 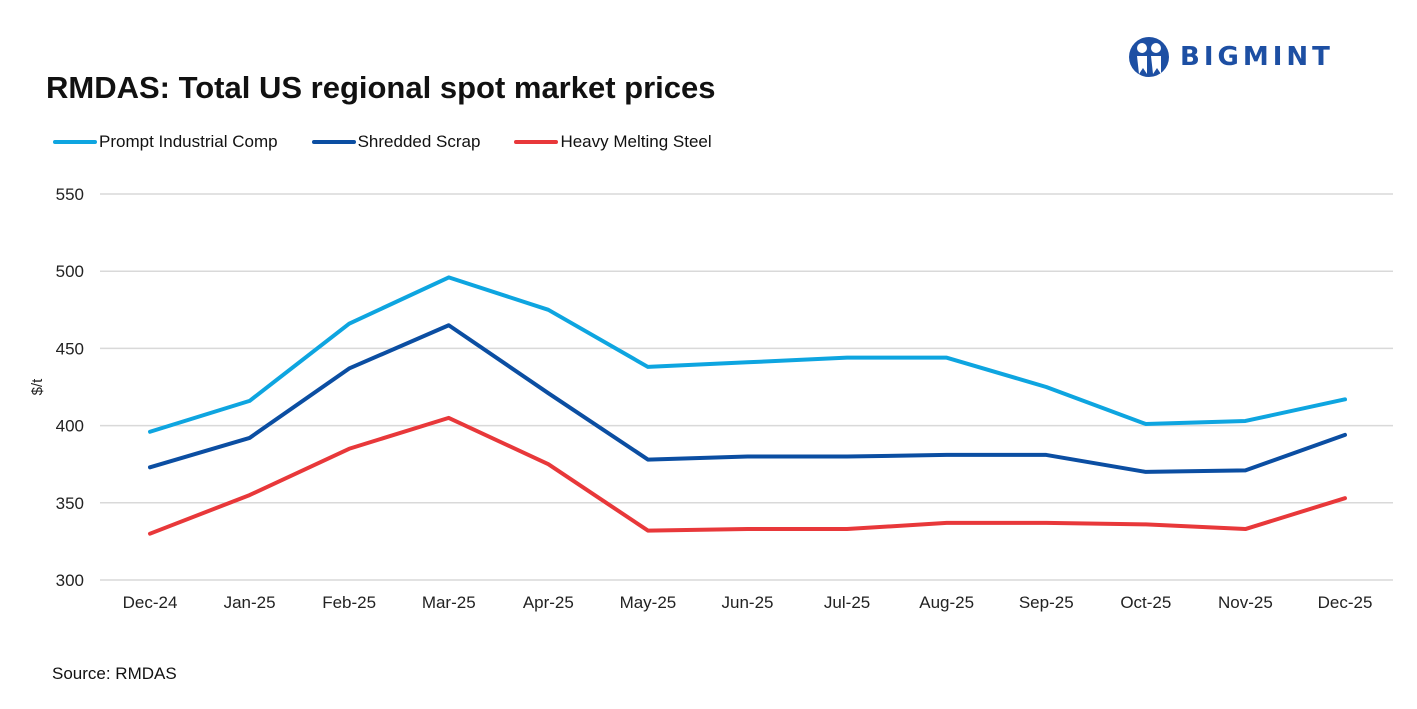 What do you see at coordinates (114, 673) in the screenshot?
I see `source-note: Source: RMDAS` at bounding box center [114, 673].